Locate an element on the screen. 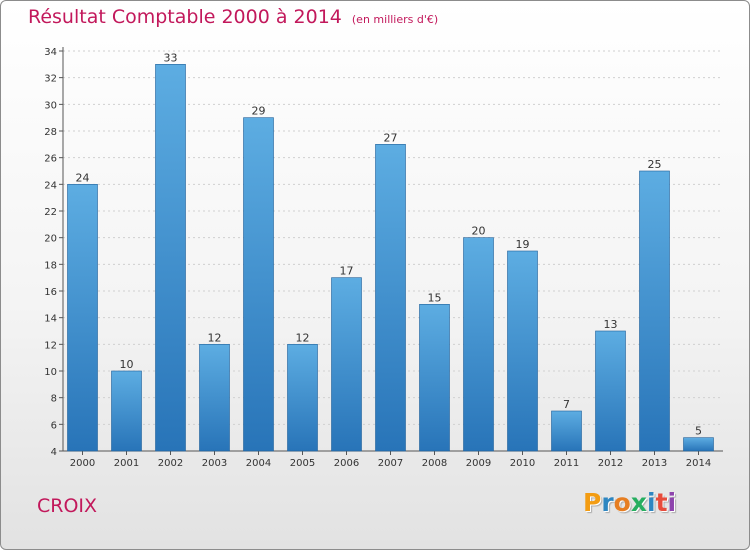  value-label-2009: 20 is located at coordinates (479, 231).